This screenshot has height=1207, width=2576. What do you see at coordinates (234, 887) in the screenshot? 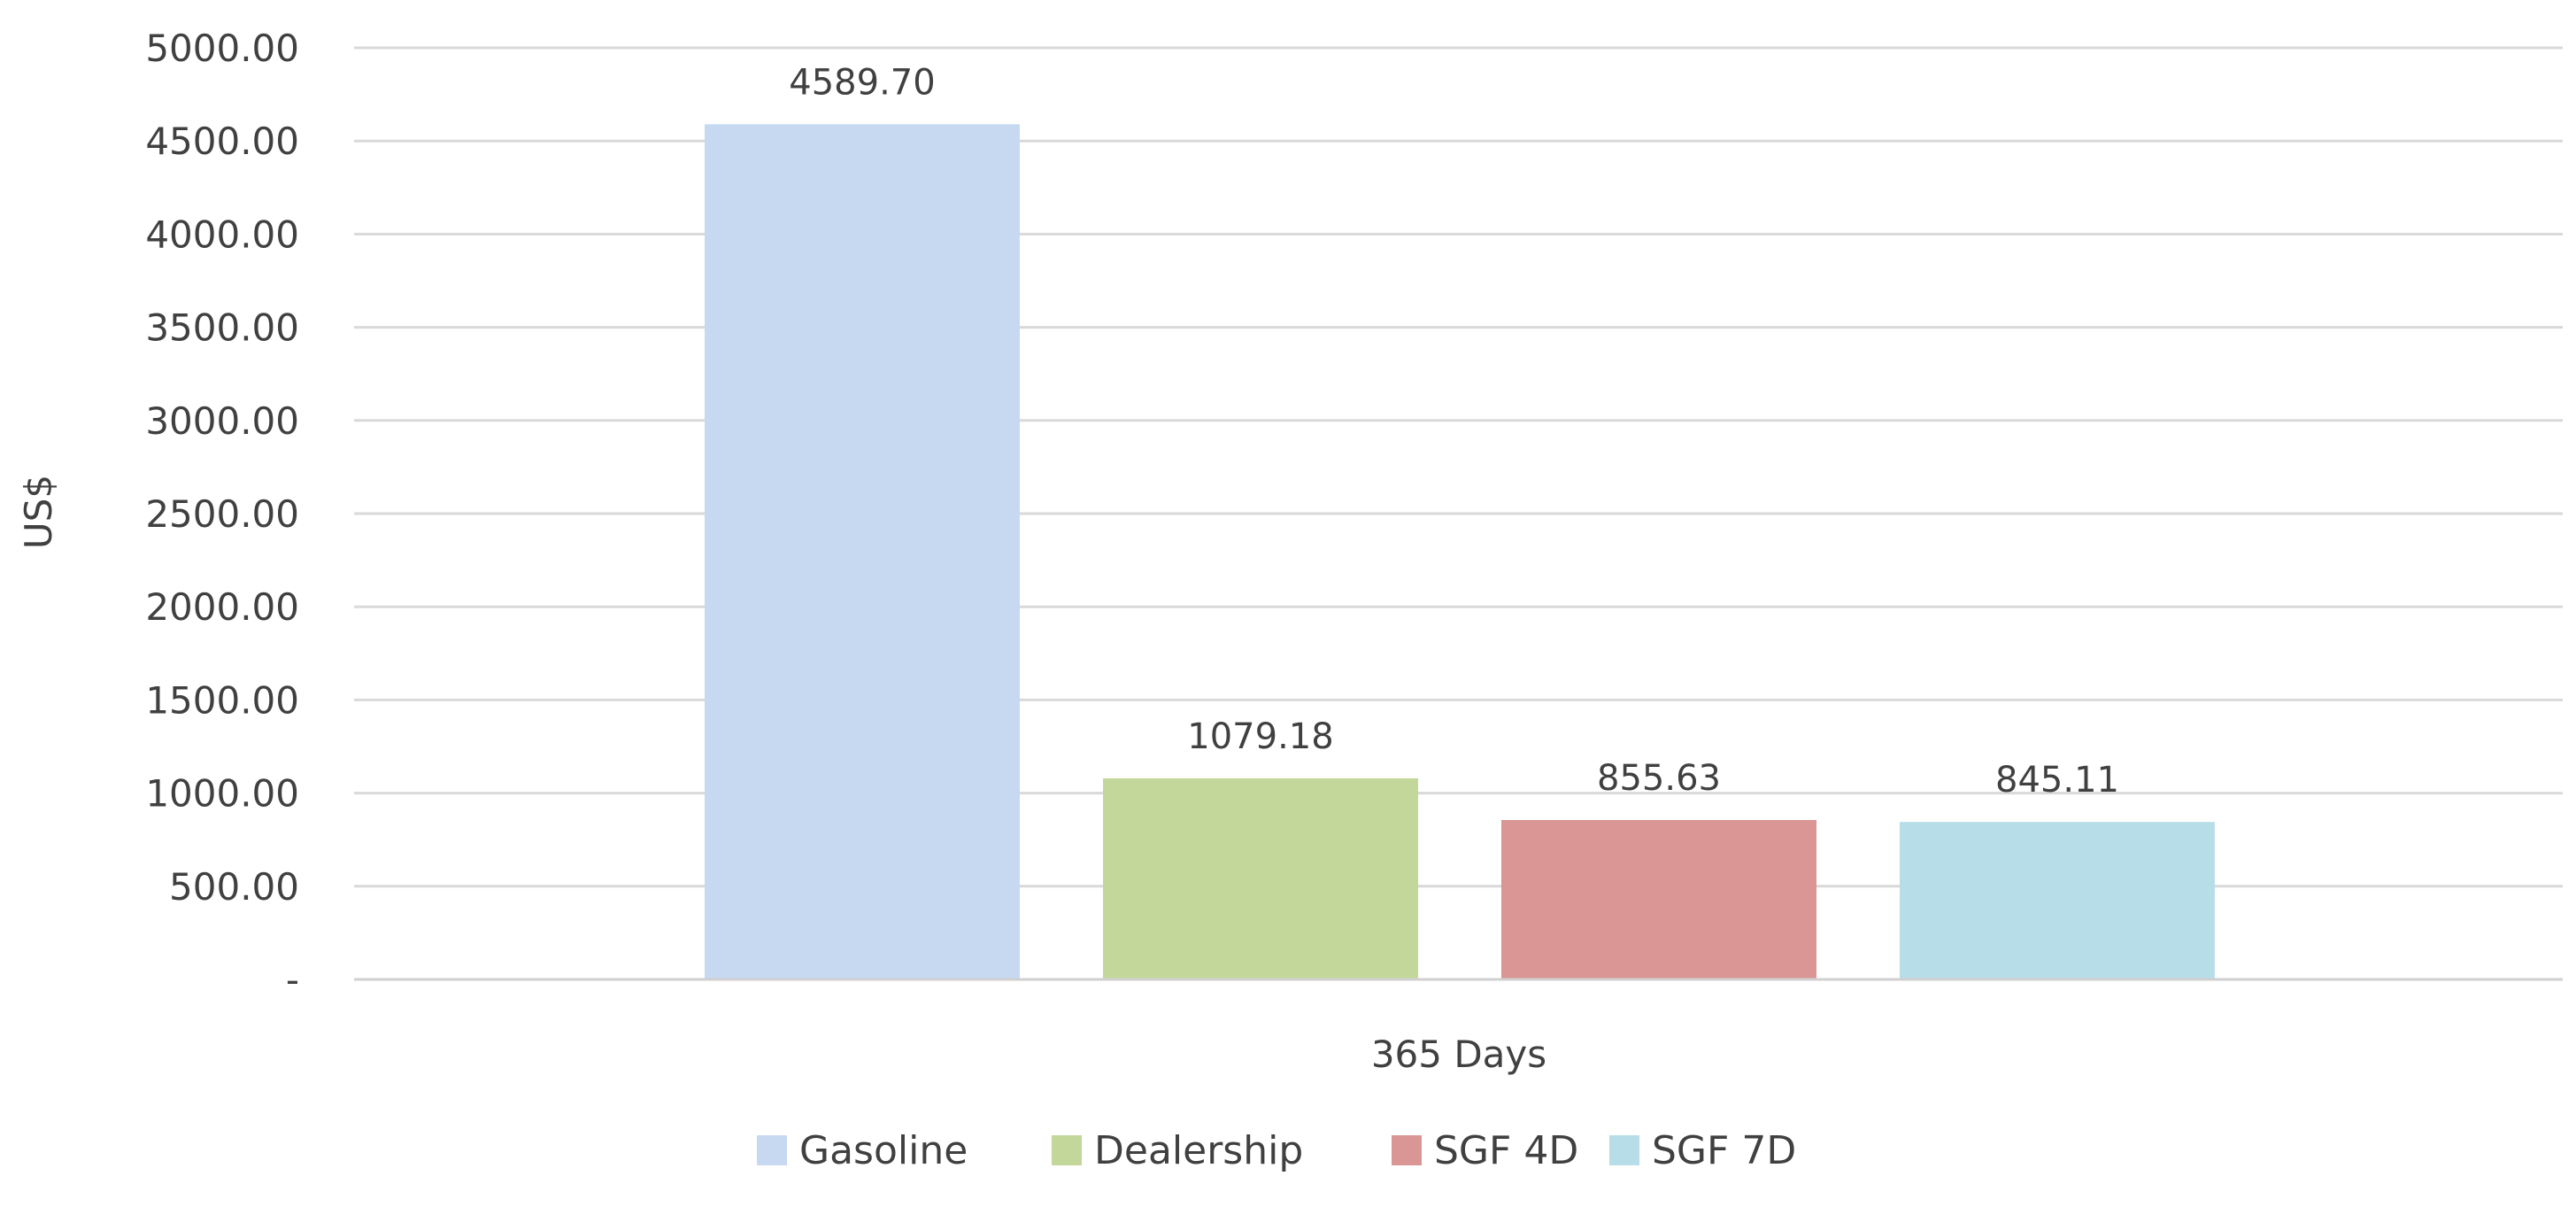
I see `y-tick-label: 500.00` at bounding box center [234, 887].